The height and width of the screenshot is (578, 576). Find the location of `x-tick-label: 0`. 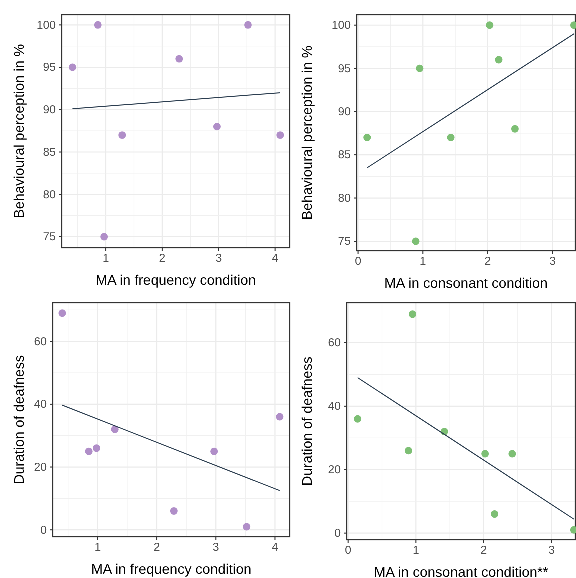

x-tick-label: 0 is located at coordinates (358, 262).